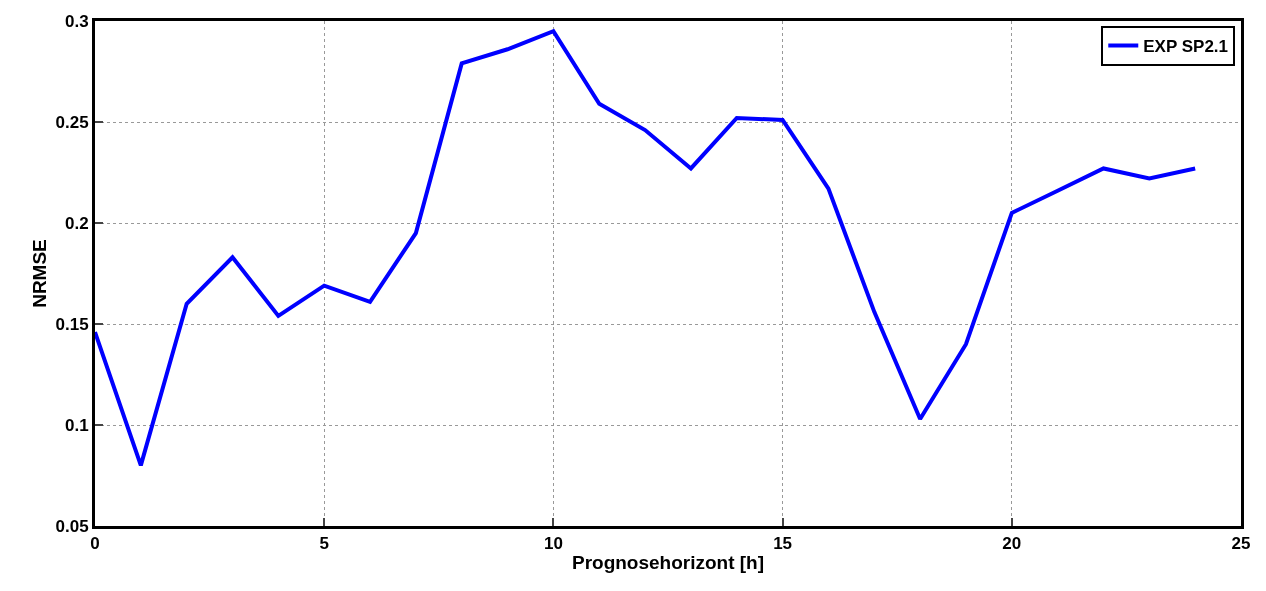 Image resolution: width=1266 pixels, height=591 pixels. What do you see at coordinates (72, 122) in the screenshot?
I see `y-tick-label: 0.25` at bounding box center [72, 122].